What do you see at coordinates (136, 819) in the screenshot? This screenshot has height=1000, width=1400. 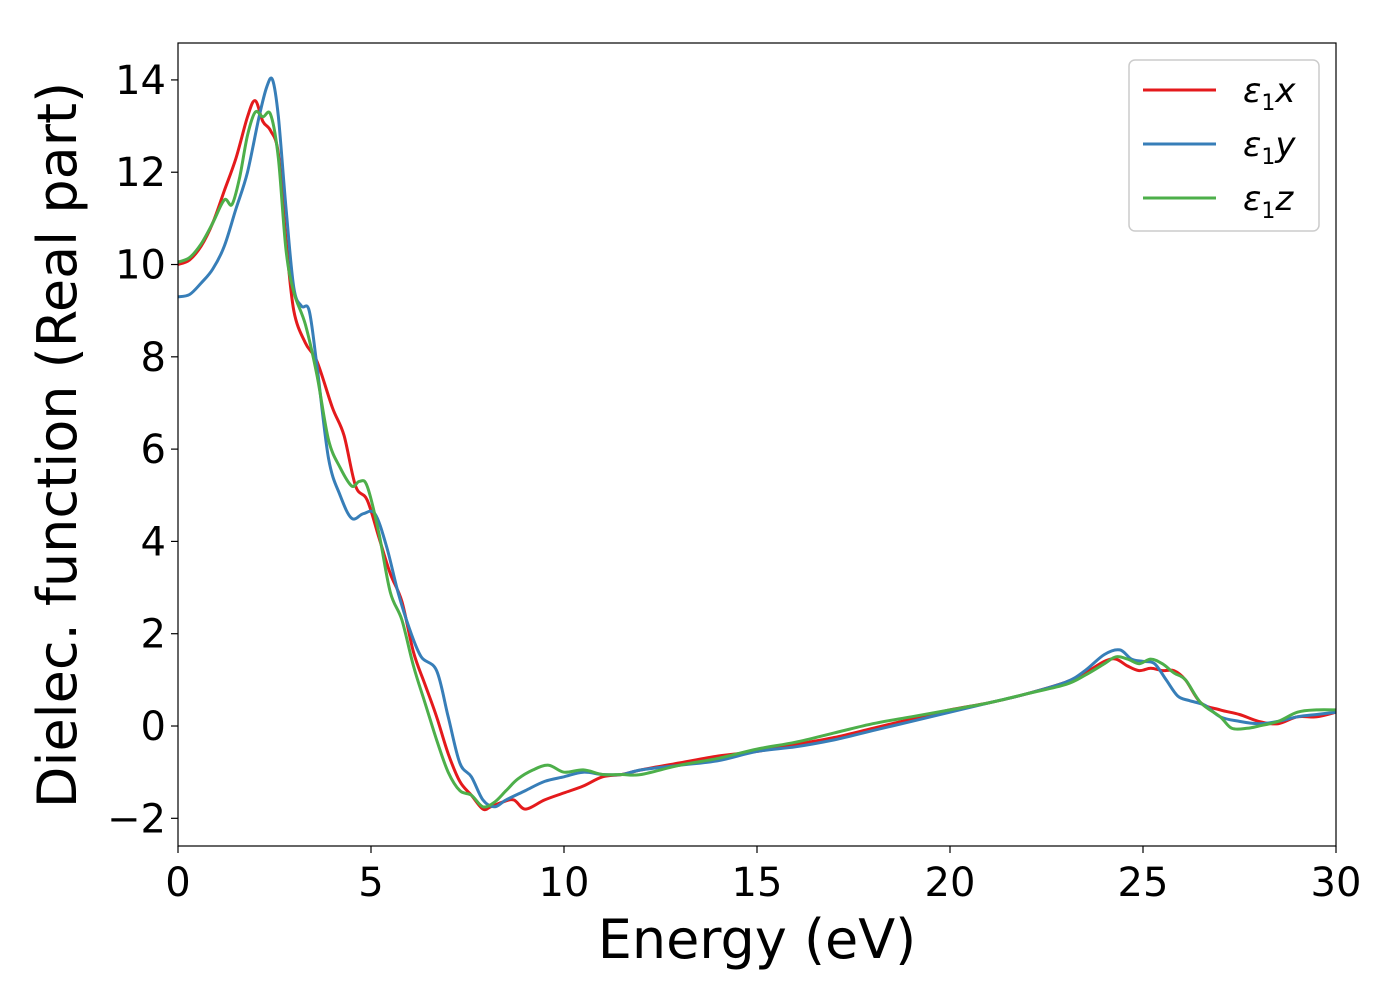 I see `y-tick-label: −2` at bounding box center [136, 819].